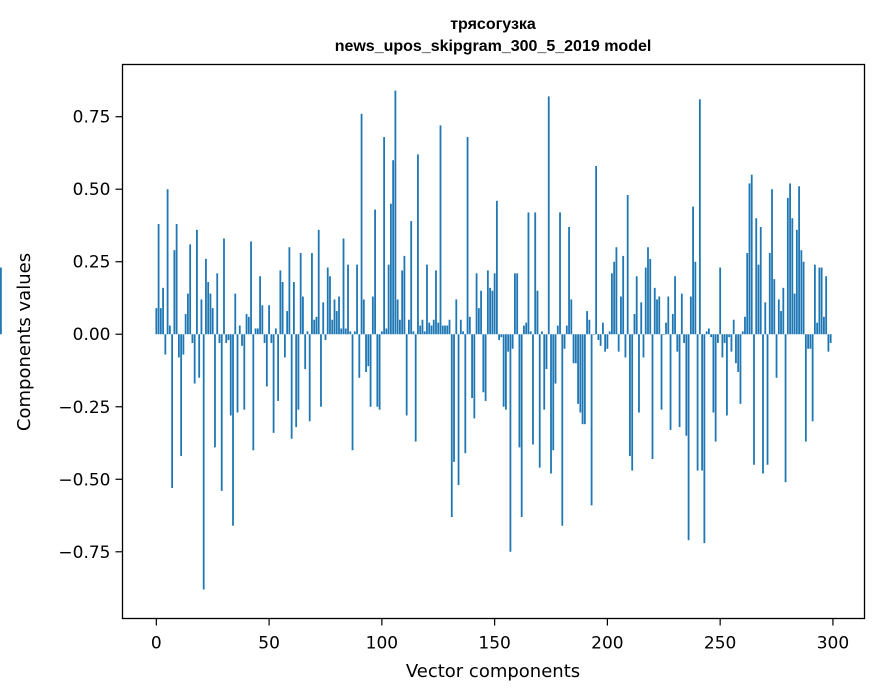 Image resolution: width=880 pixels, height=696 pixels. Describe the element at coordinates (90, 335) in the screenshot. I see `y-axis-ticks: 0.75 0.50 0.25 0.00 −0.25 −0.50 −0.75` at that location.